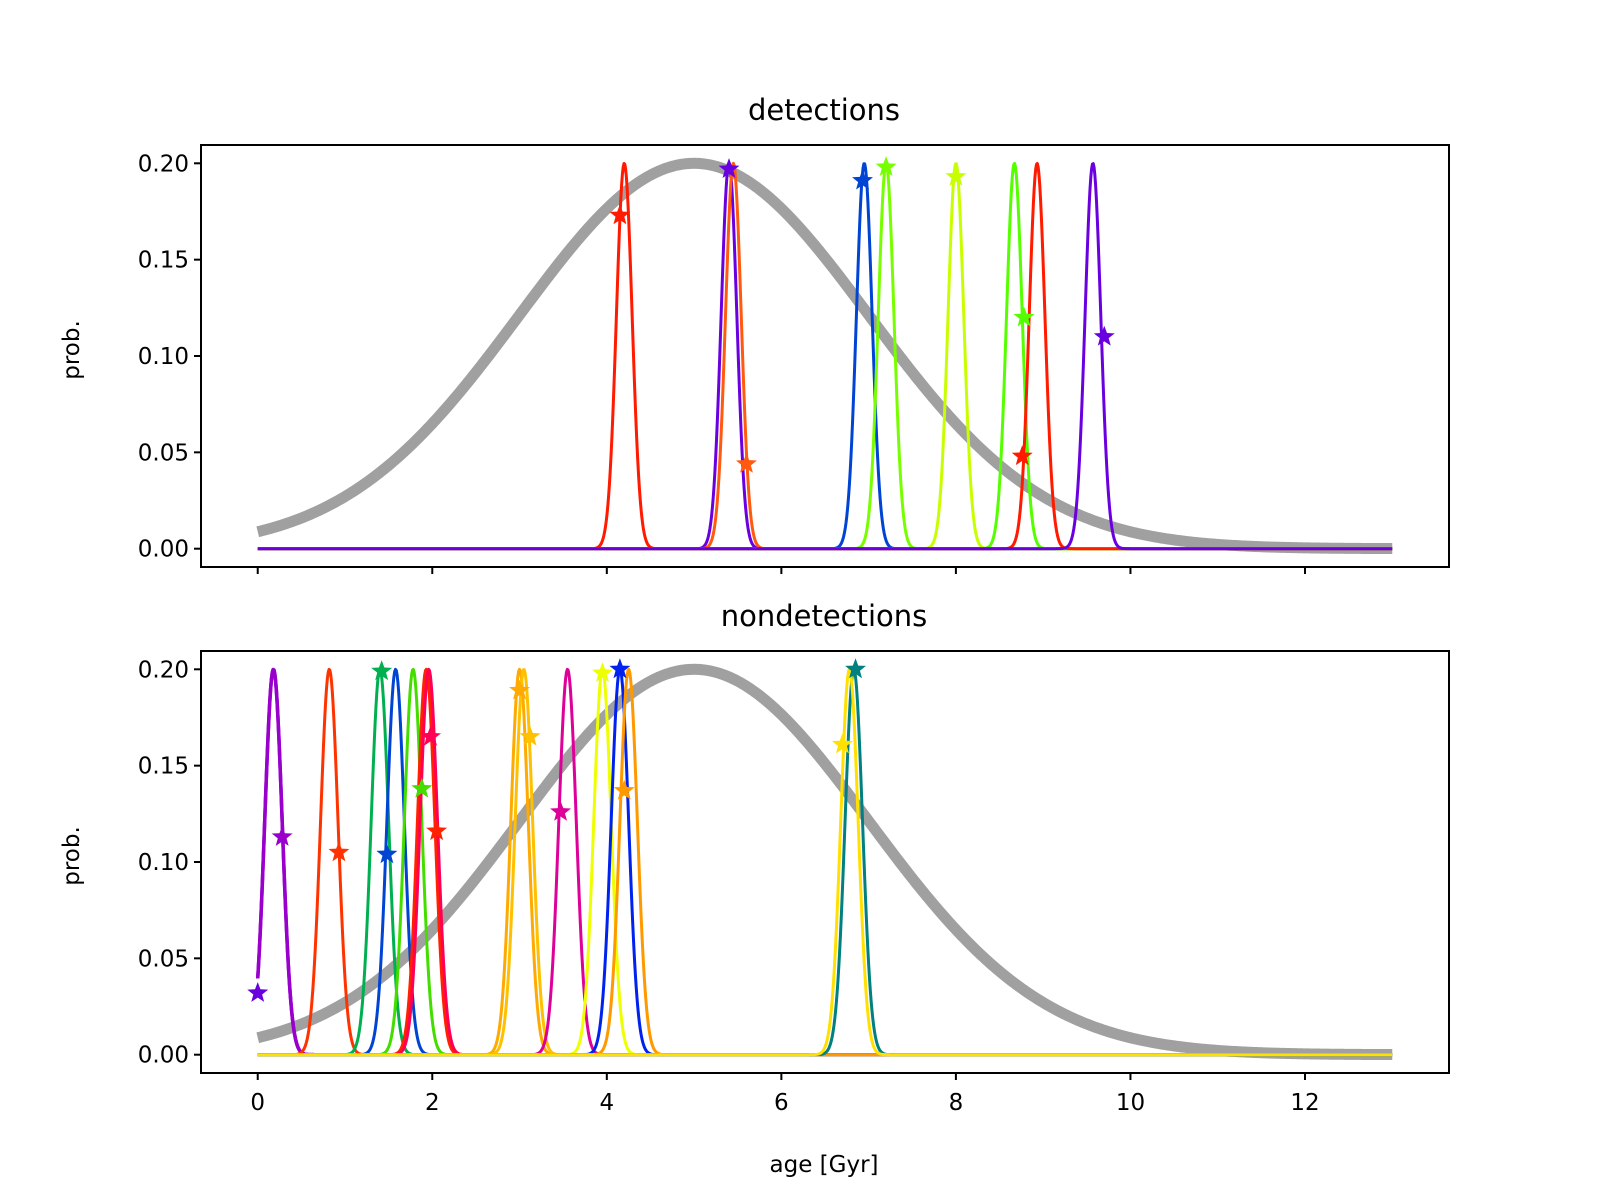 This screenshot has height=1200, width=1600. Describe the element at coordinates (824, 616) in the screenshot. I see `nondetections-title: nondetections` at that location.